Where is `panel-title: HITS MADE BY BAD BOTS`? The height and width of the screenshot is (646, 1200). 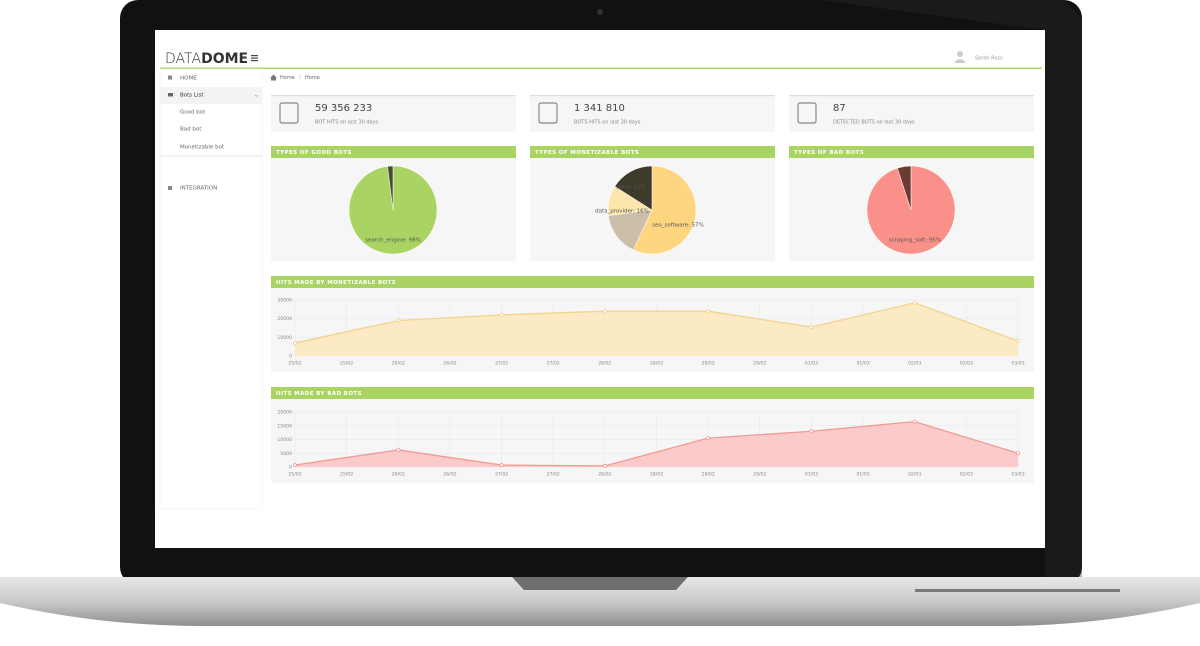
panel-title: HITS MADE BY BAD BOTS is located at coordinates (319, 394).